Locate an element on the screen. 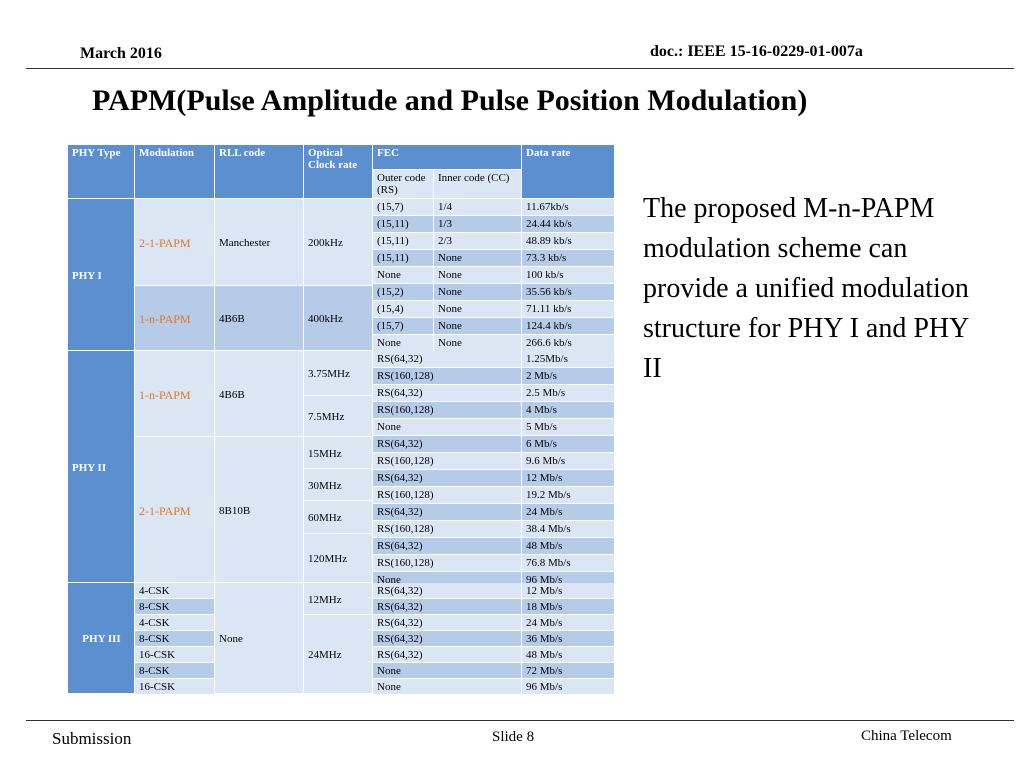  clock-15mhz: 15MHz is located at coordinates (338, 452).